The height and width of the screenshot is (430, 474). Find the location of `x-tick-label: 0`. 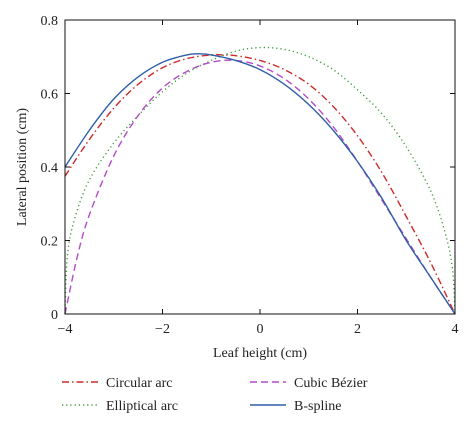

x-tick-label: 0 is located at coordinates (260, 329).